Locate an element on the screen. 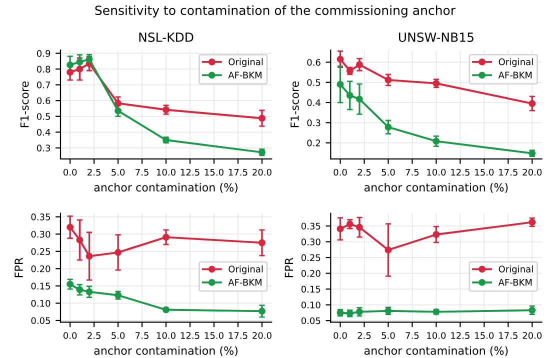  y-tick-label: 0.2 is located at coordinates (313, 143).